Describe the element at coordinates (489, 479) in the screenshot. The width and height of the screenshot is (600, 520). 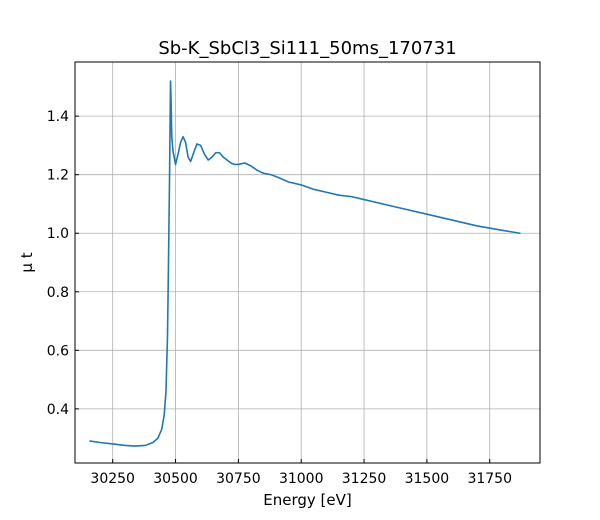
I see `x-tick-label: 31750` at that location.